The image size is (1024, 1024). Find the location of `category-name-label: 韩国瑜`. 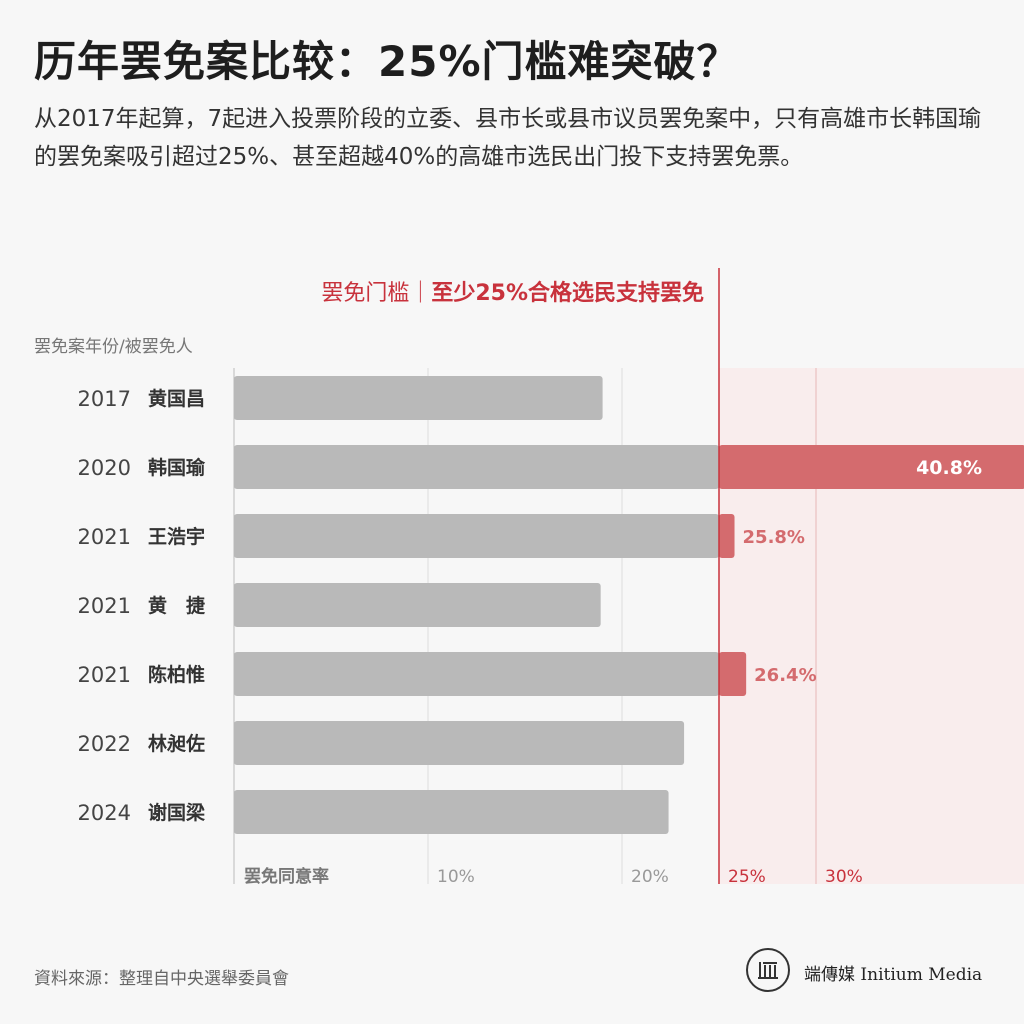

category-name-label: 韩国瑜 is located at coordinates (177, 467).